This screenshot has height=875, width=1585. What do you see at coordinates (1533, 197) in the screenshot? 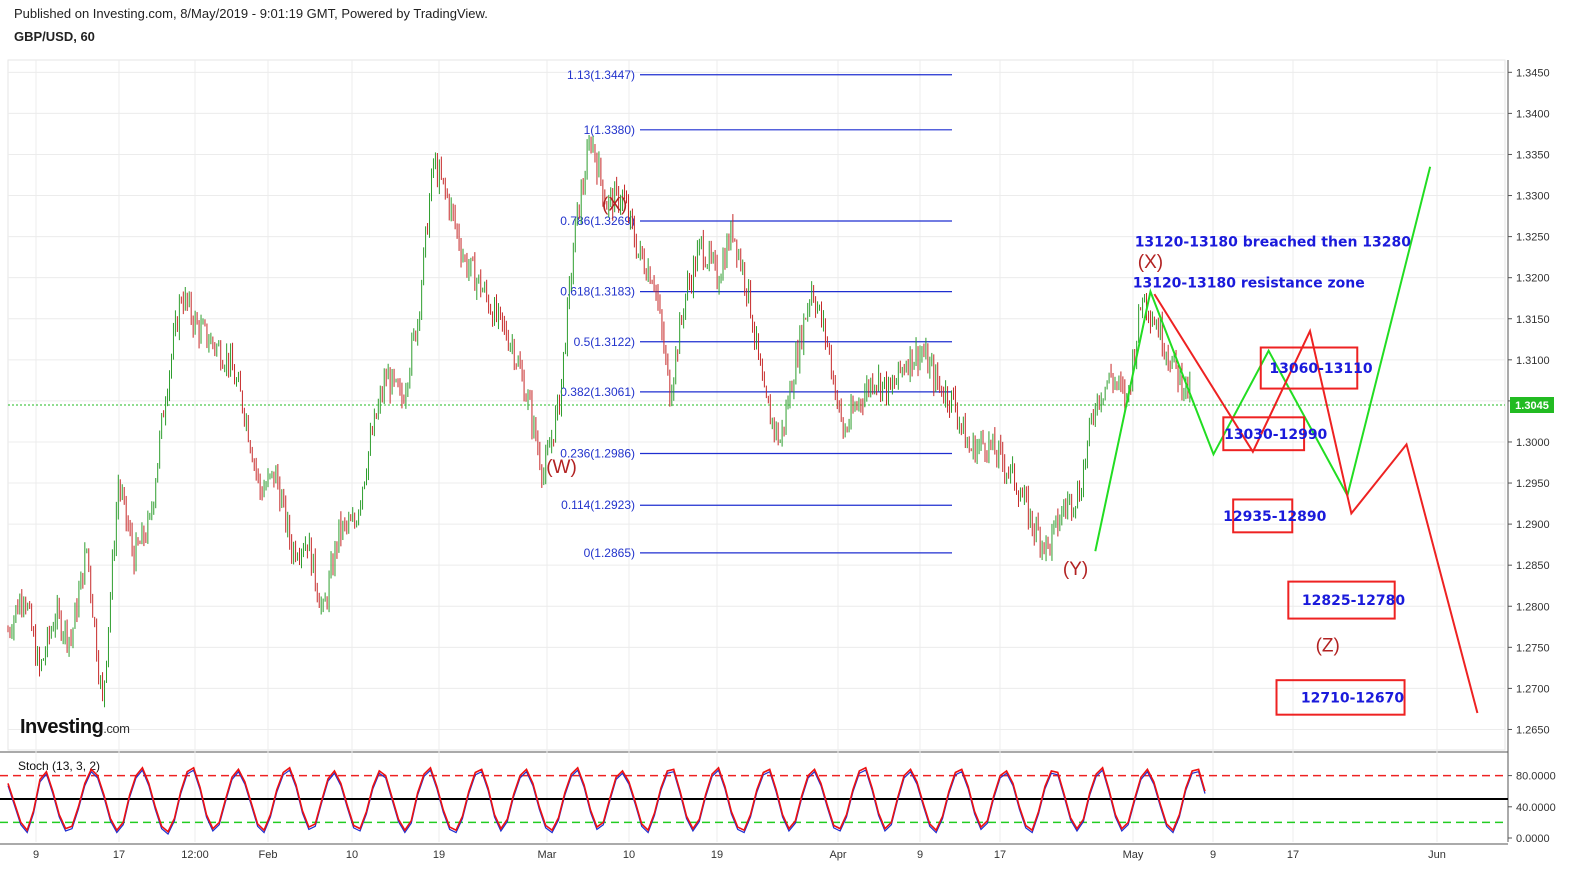
I see `y-tick-label: 1.3300` at bounding box center [1533, 197].